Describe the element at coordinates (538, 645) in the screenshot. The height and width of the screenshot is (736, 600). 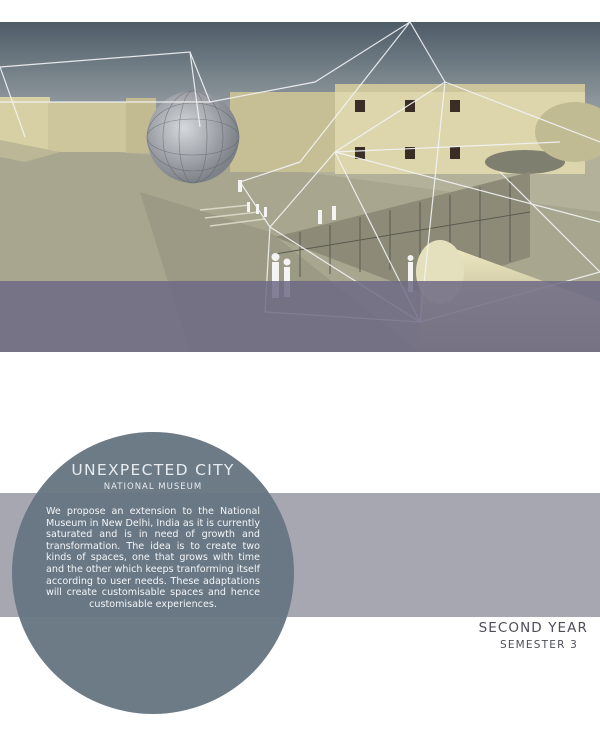
I see `semester-label: SEMESTER 3` at that location.